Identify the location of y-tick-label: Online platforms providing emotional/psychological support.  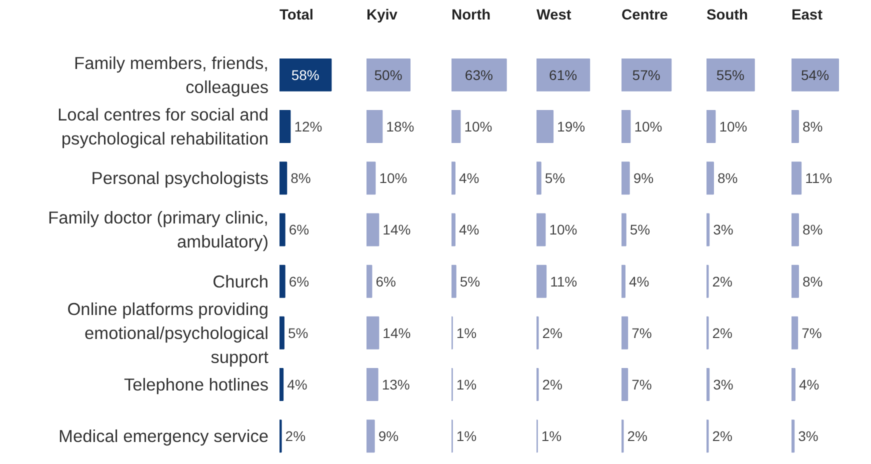
(168, 332).